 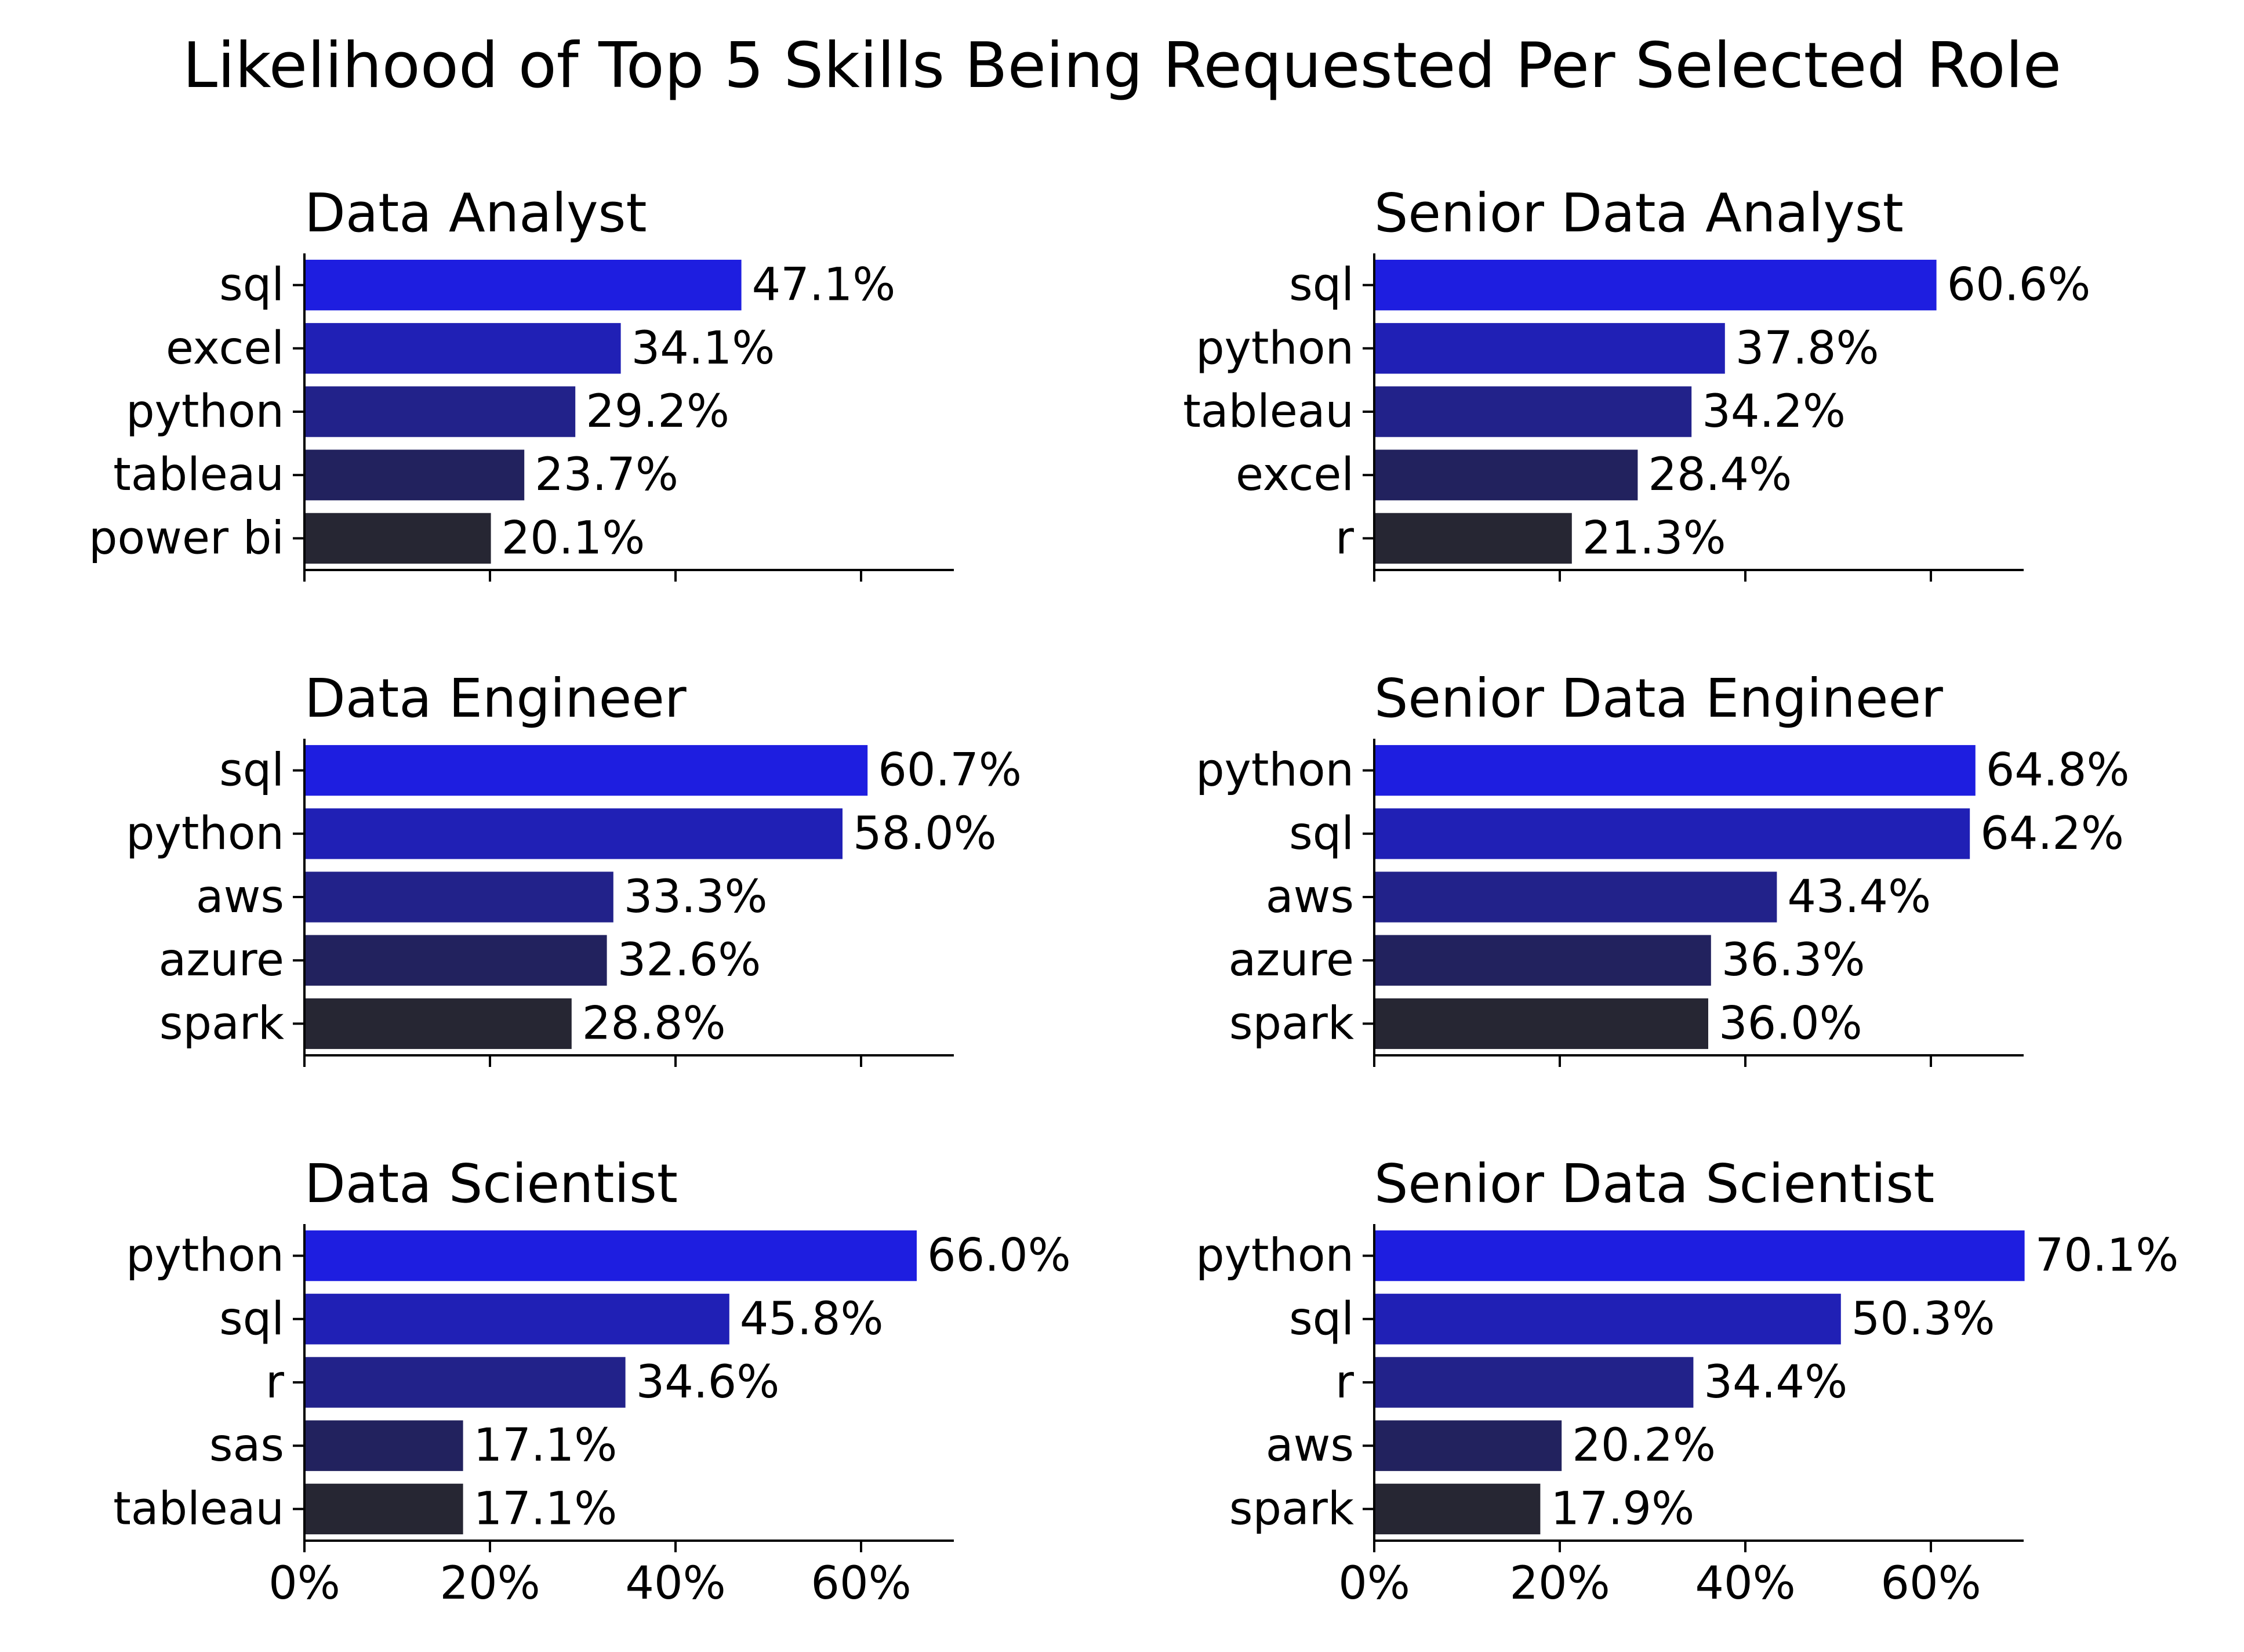 I want to click on data-label: 36.0%, so click(x=1790, y=1024).